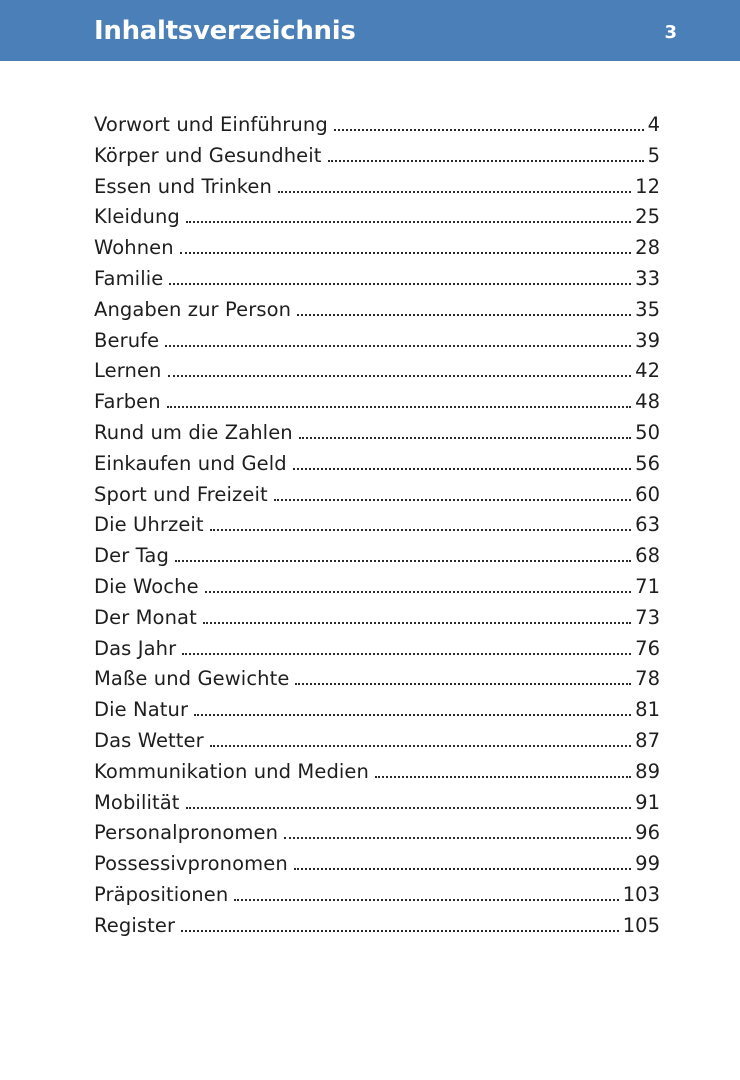 The width and height of the screenshot is (740, 1080). I want to click on toc-entry-page-number: 28, so click(647, 248).